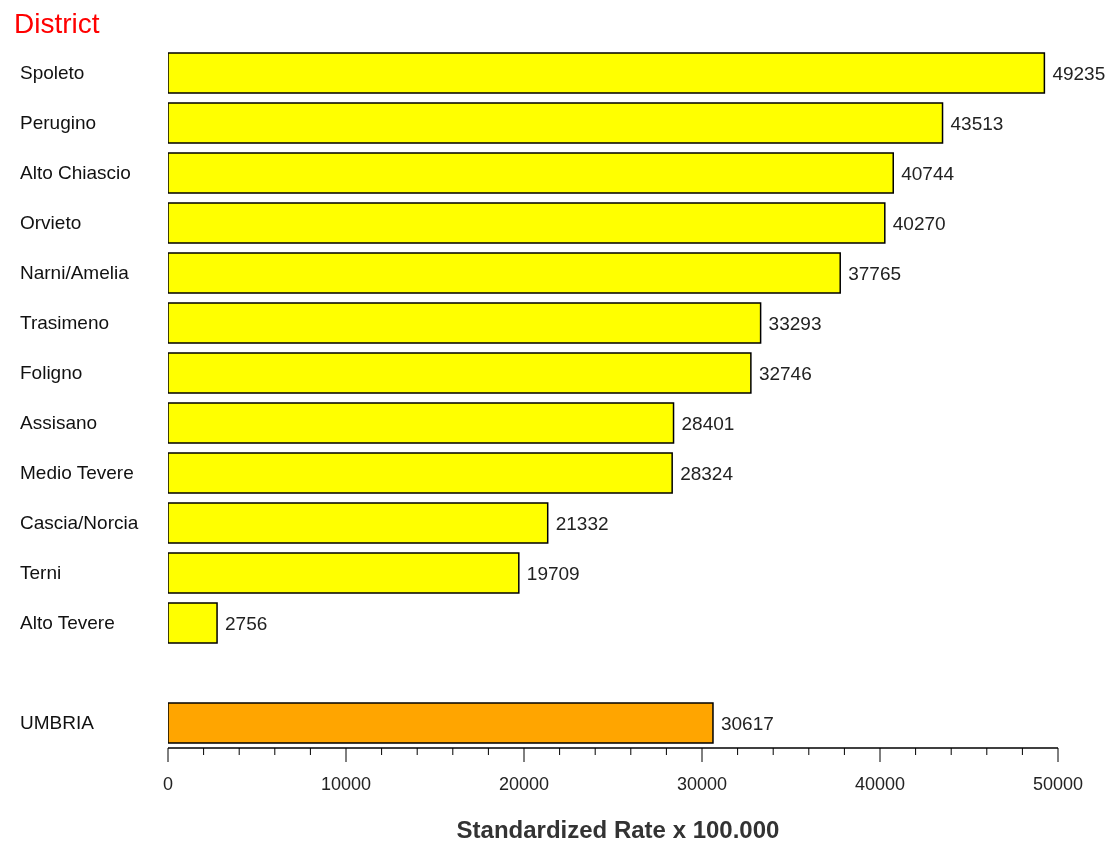  Describe the element at coordinates (75, 172) in the screenshot. I see `y-tick-label: Alto Chiascio` at that location.